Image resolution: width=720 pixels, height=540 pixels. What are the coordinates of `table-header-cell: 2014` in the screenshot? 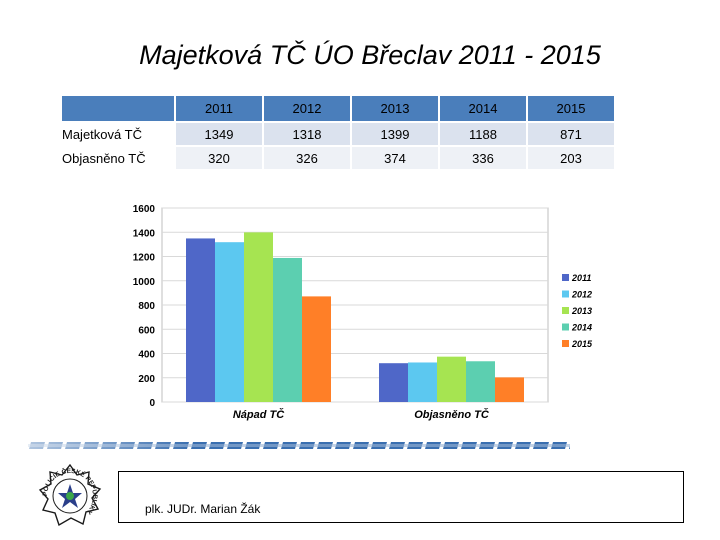 It's located at (483, 108).